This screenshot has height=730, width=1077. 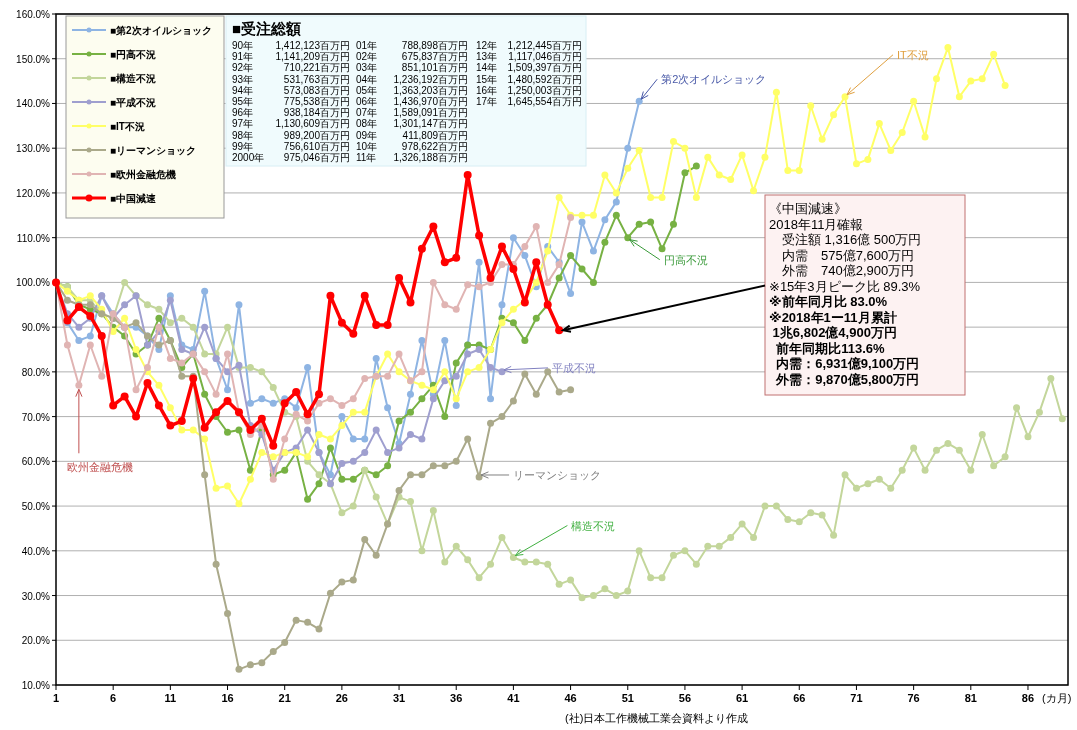 I want to click on y-tick-label: 100.0%, so click(x=33, y=283).